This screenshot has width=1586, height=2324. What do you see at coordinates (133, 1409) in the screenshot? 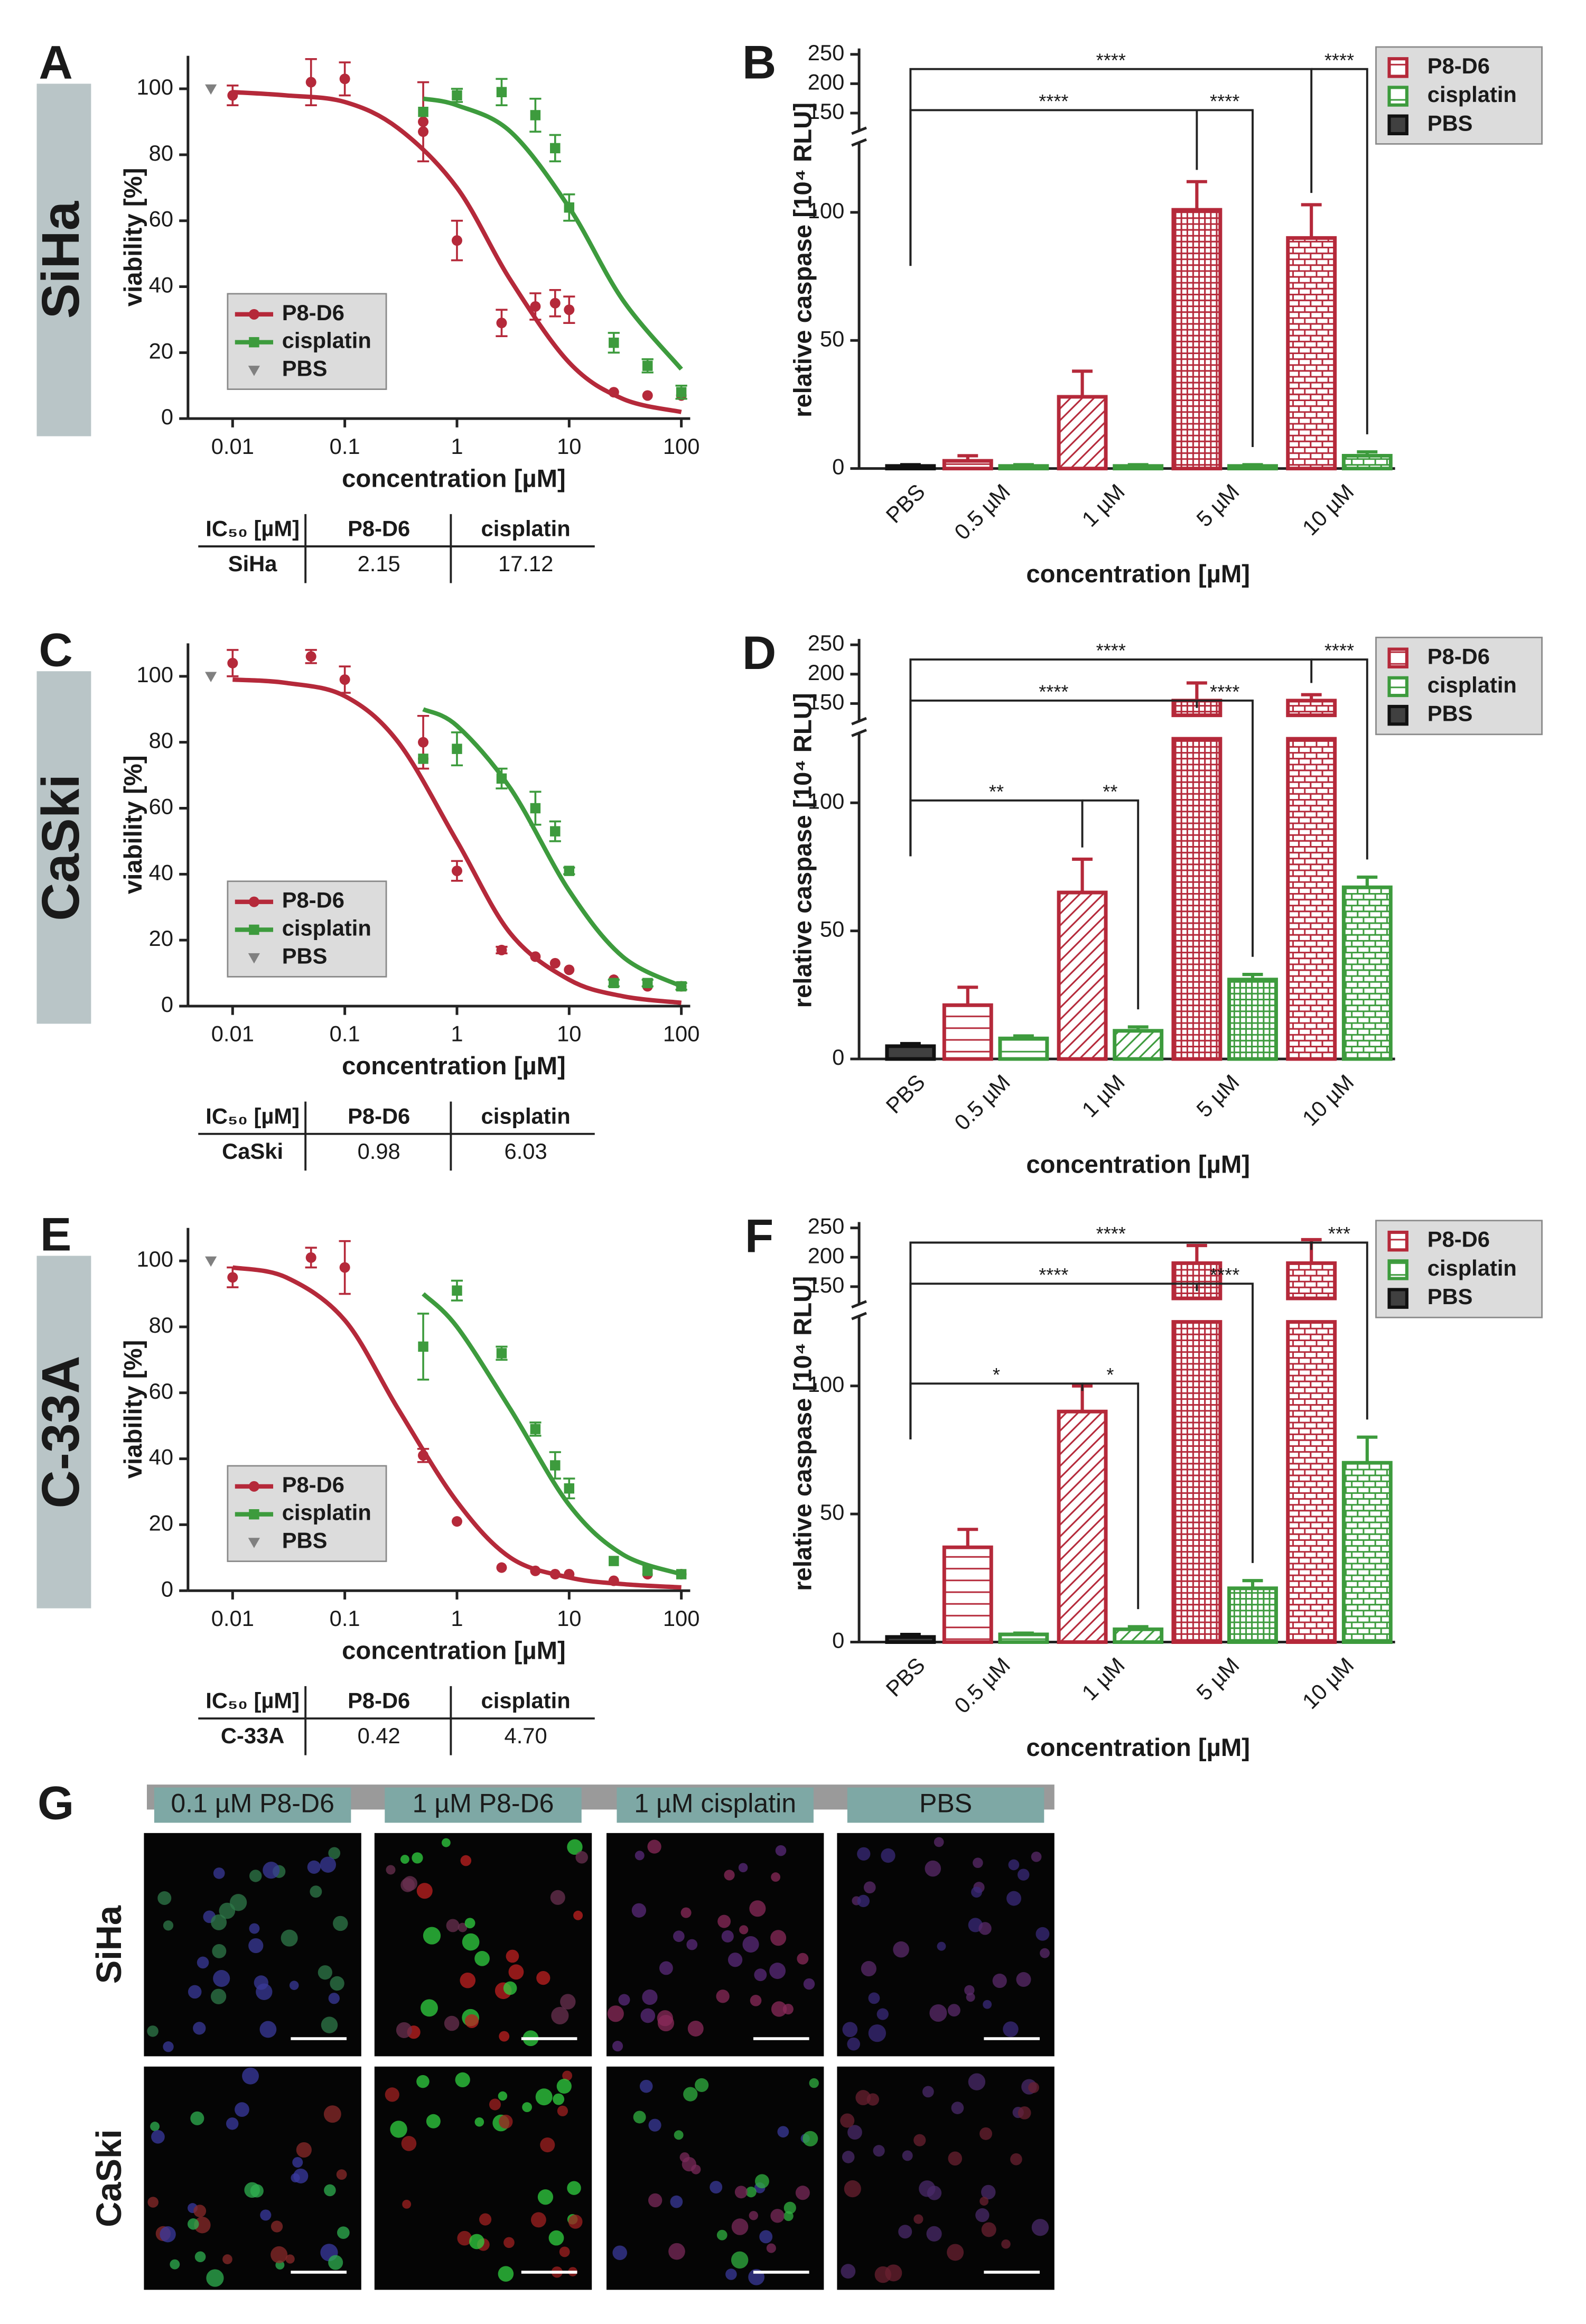
I see `y-axis-label: viability [%]` at bounding box center [133, 1409].